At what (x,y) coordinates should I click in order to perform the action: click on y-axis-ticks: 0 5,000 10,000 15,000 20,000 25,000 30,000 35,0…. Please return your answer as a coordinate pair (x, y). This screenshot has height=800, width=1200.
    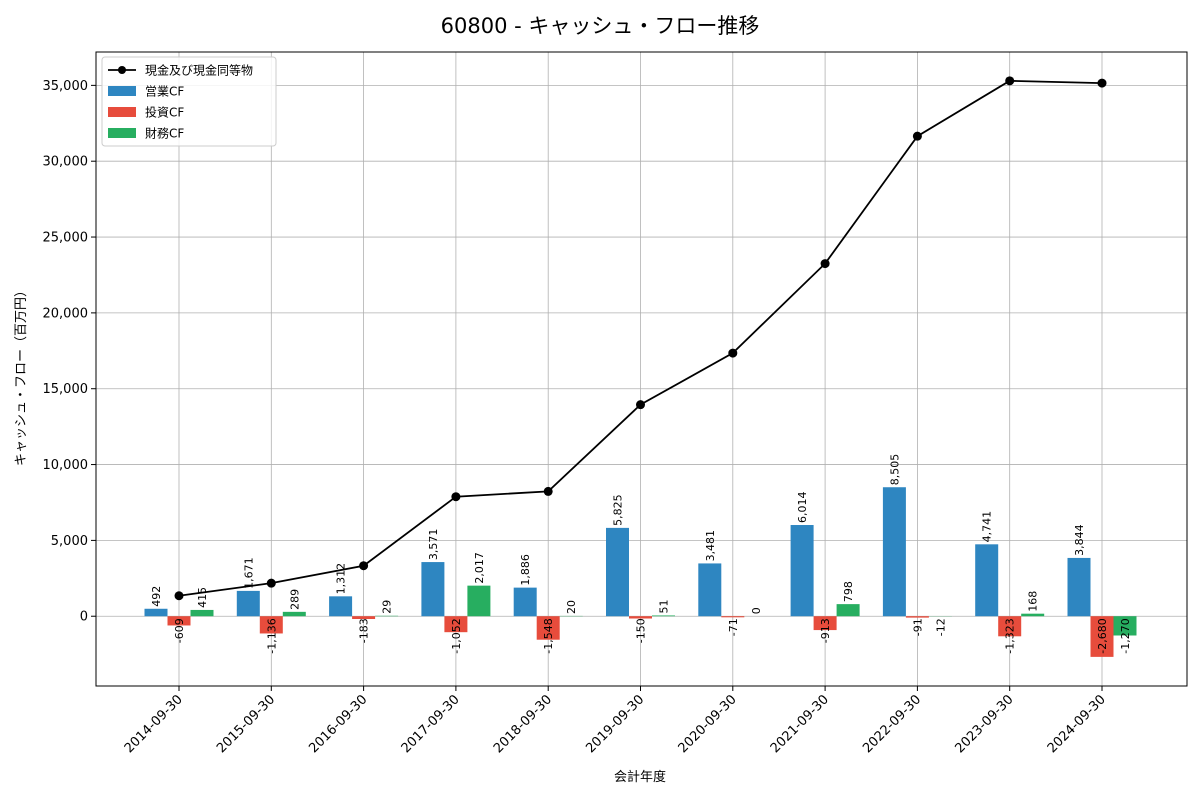
    Looking at the image, I should click on (69, 352).